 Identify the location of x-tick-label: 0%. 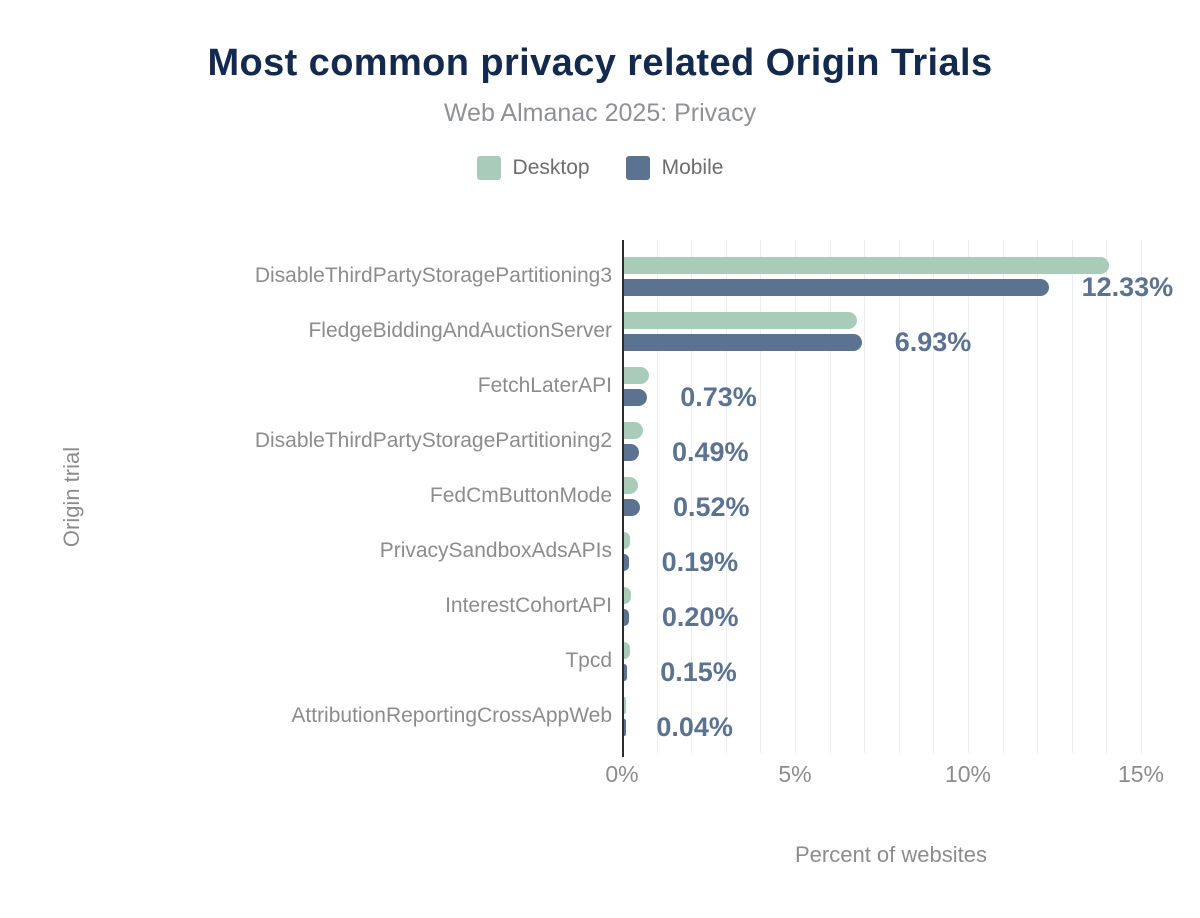
(622, 774).